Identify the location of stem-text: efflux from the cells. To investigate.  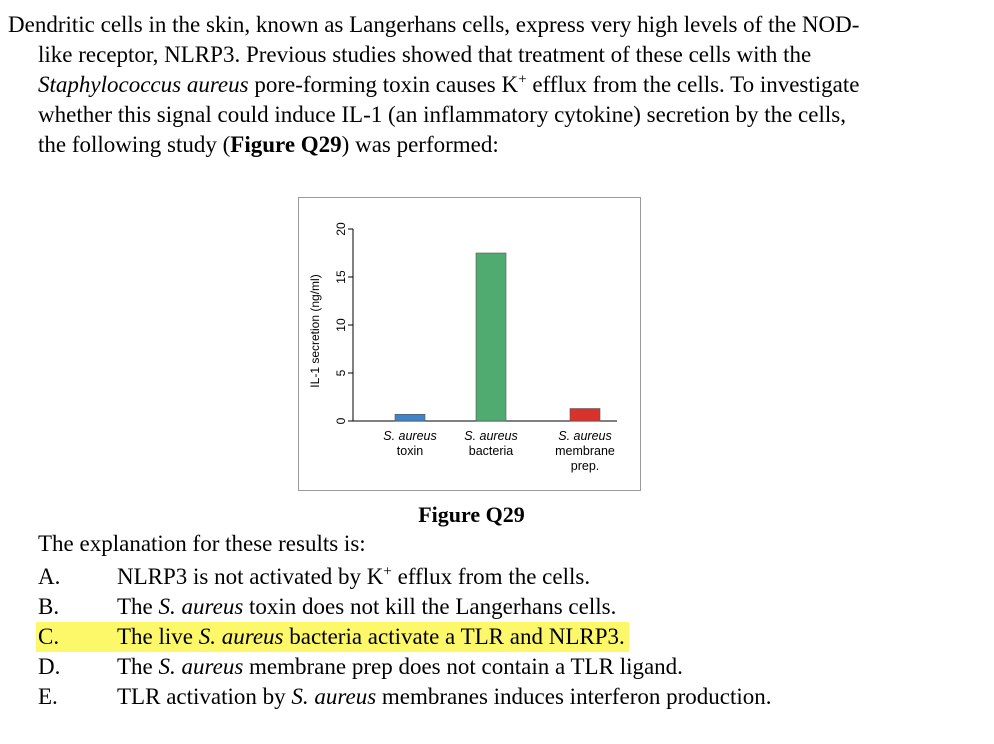
(693, 84).